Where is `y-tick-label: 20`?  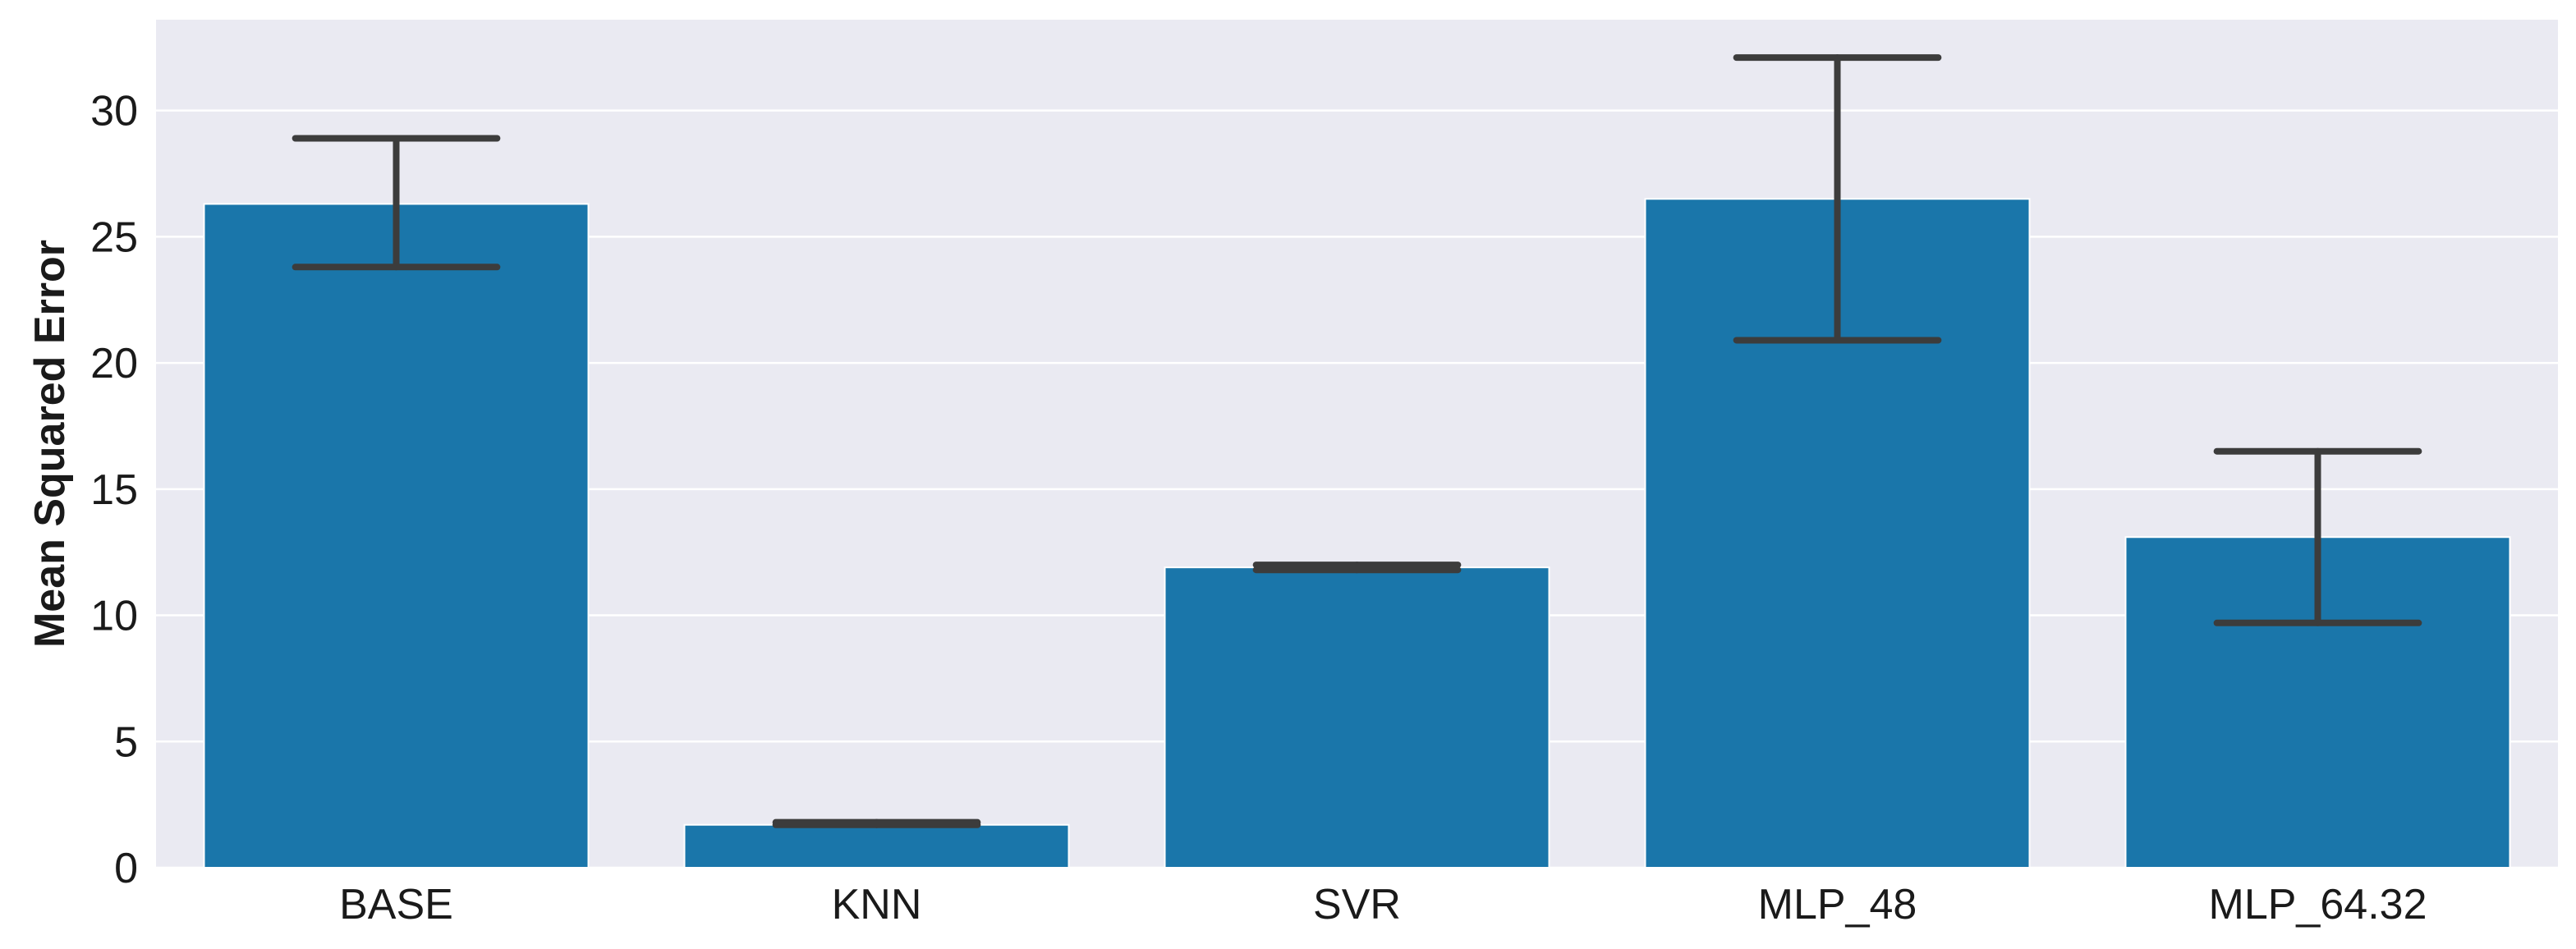
y-tick-label: 20 is located at coordinates (114, 363).